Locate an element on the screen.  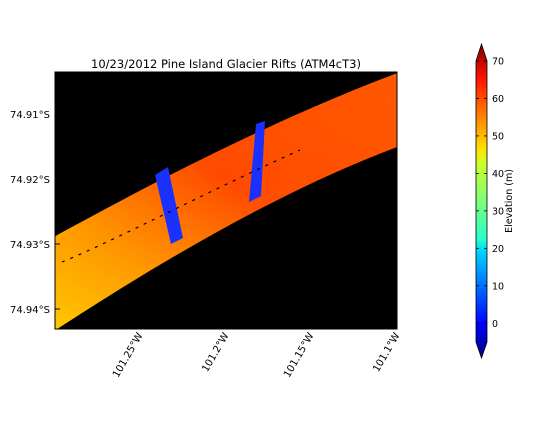
colorbar-tick-label: 0 is located at coordinates (495, 324).